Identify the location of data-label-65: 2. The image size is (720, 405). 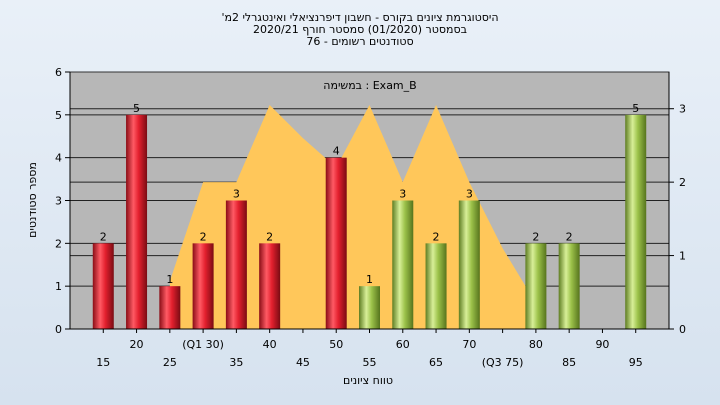
(436, 236).